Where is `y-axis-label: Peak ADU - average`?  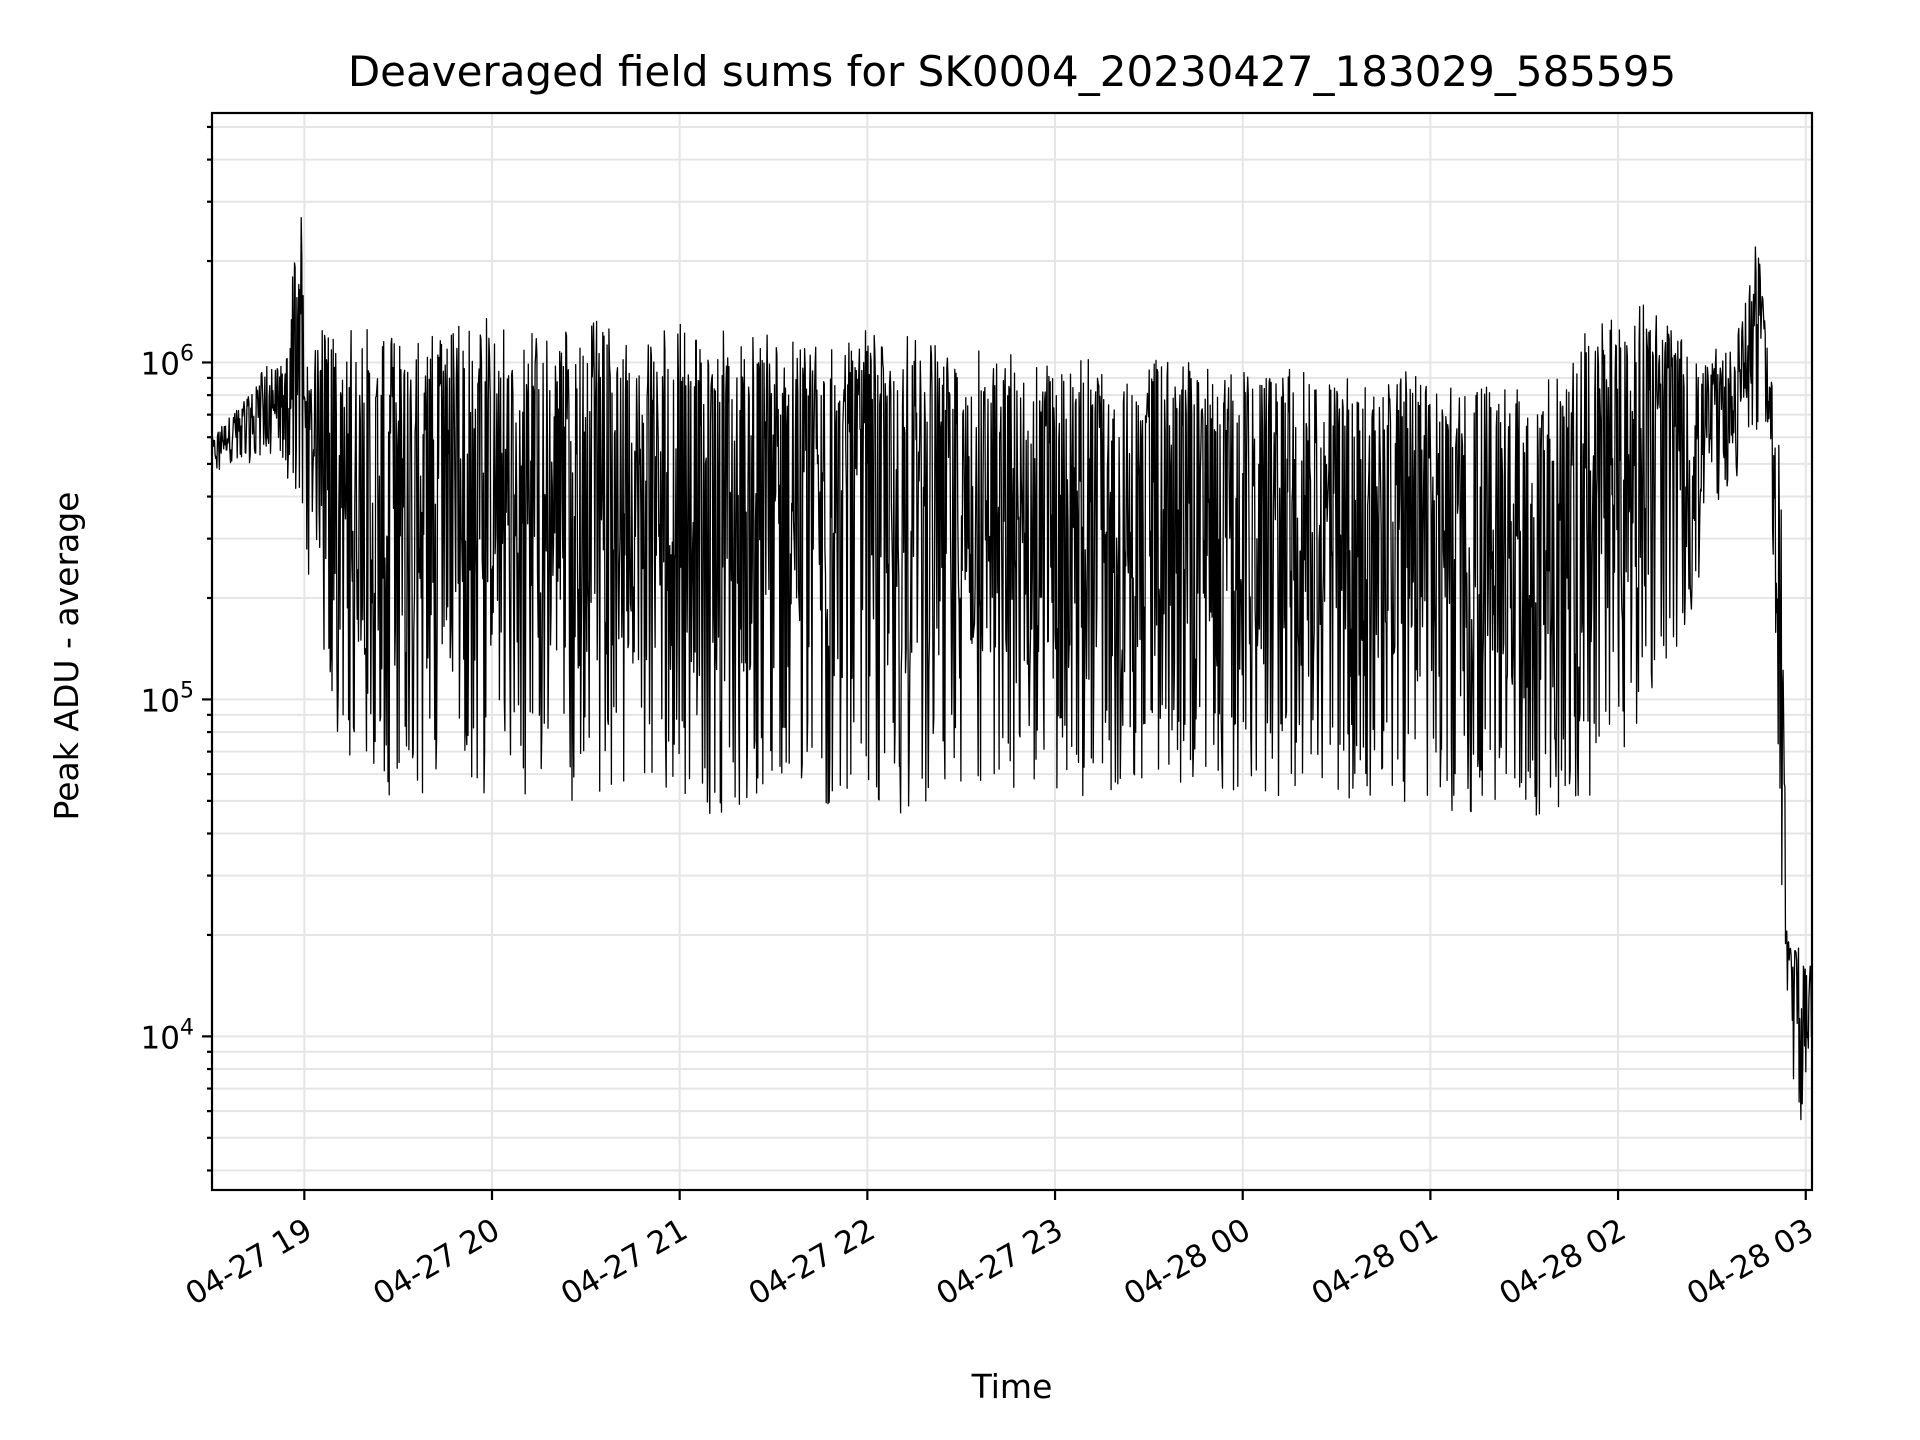 y-axis-label: Peak ADU - average is located at coordinates (66, 656).